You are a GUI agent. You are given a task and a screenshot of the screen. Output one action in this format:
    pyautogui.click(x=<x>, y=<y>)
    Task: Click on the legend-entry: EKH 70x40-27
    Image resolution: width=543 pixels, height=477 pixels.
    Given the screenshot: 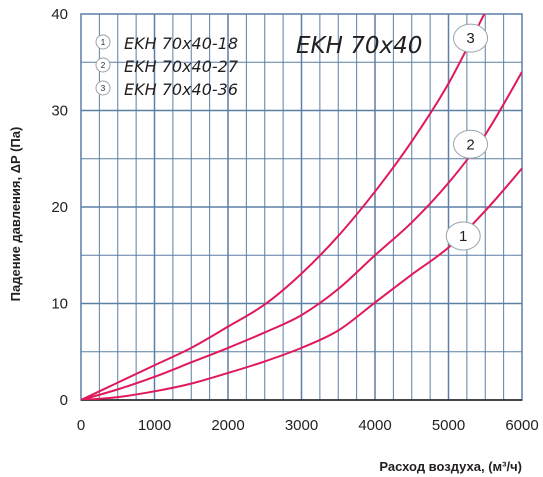 What is the action you would take?
    pyautogui.click(x=181, y=66)
    